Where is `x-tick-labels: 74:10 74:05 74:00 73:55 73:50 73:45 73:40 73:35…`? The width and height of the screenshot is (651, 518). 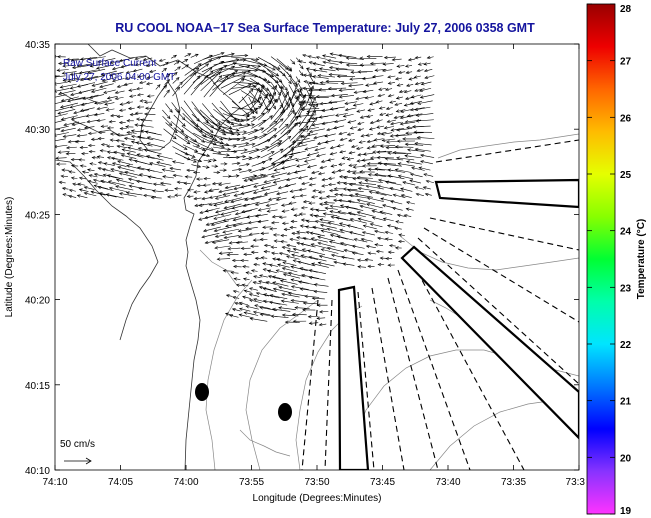
x-tick-labels: 74:10 74:05 74:00 73:55 73:50 73:45 73:40 73:35… is located at coordinates (313, 482).